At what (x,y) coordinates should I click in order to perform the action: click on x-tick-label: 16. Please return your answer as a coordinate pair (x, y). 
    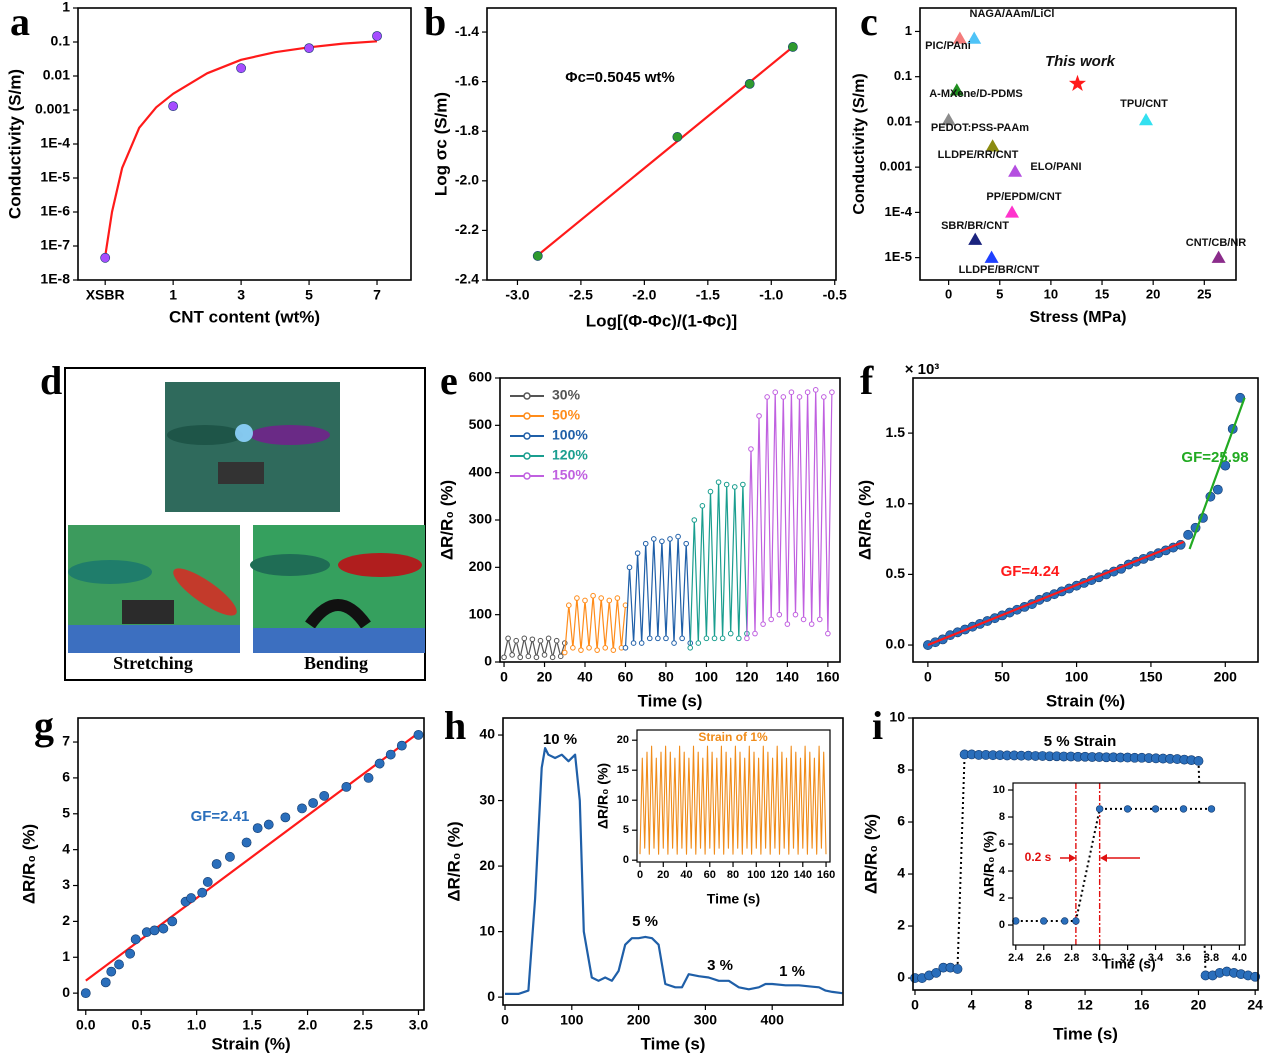
    Looking at the image, I should click on (1142, 1005).